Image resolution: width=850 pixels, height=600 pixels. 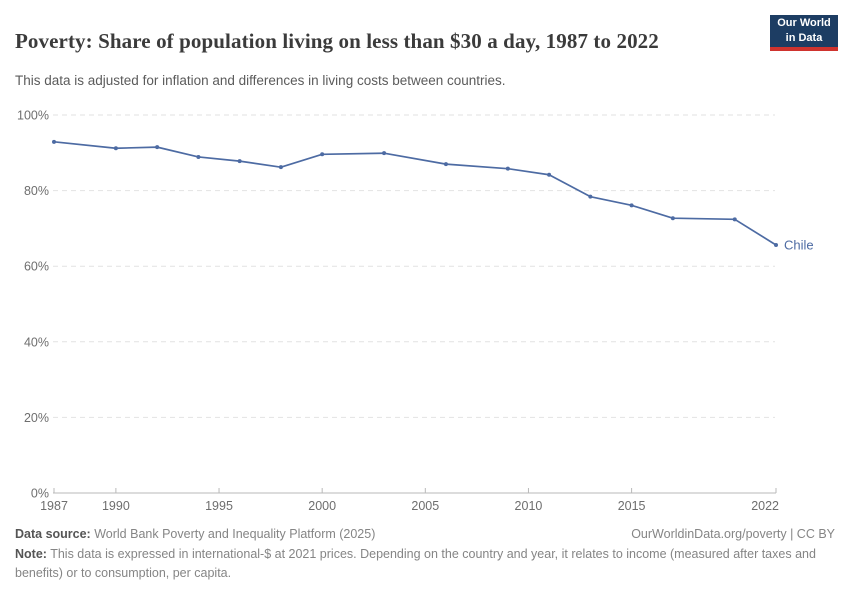 I want to click on x-tick-label: 2022, so click(x=765, y=506).